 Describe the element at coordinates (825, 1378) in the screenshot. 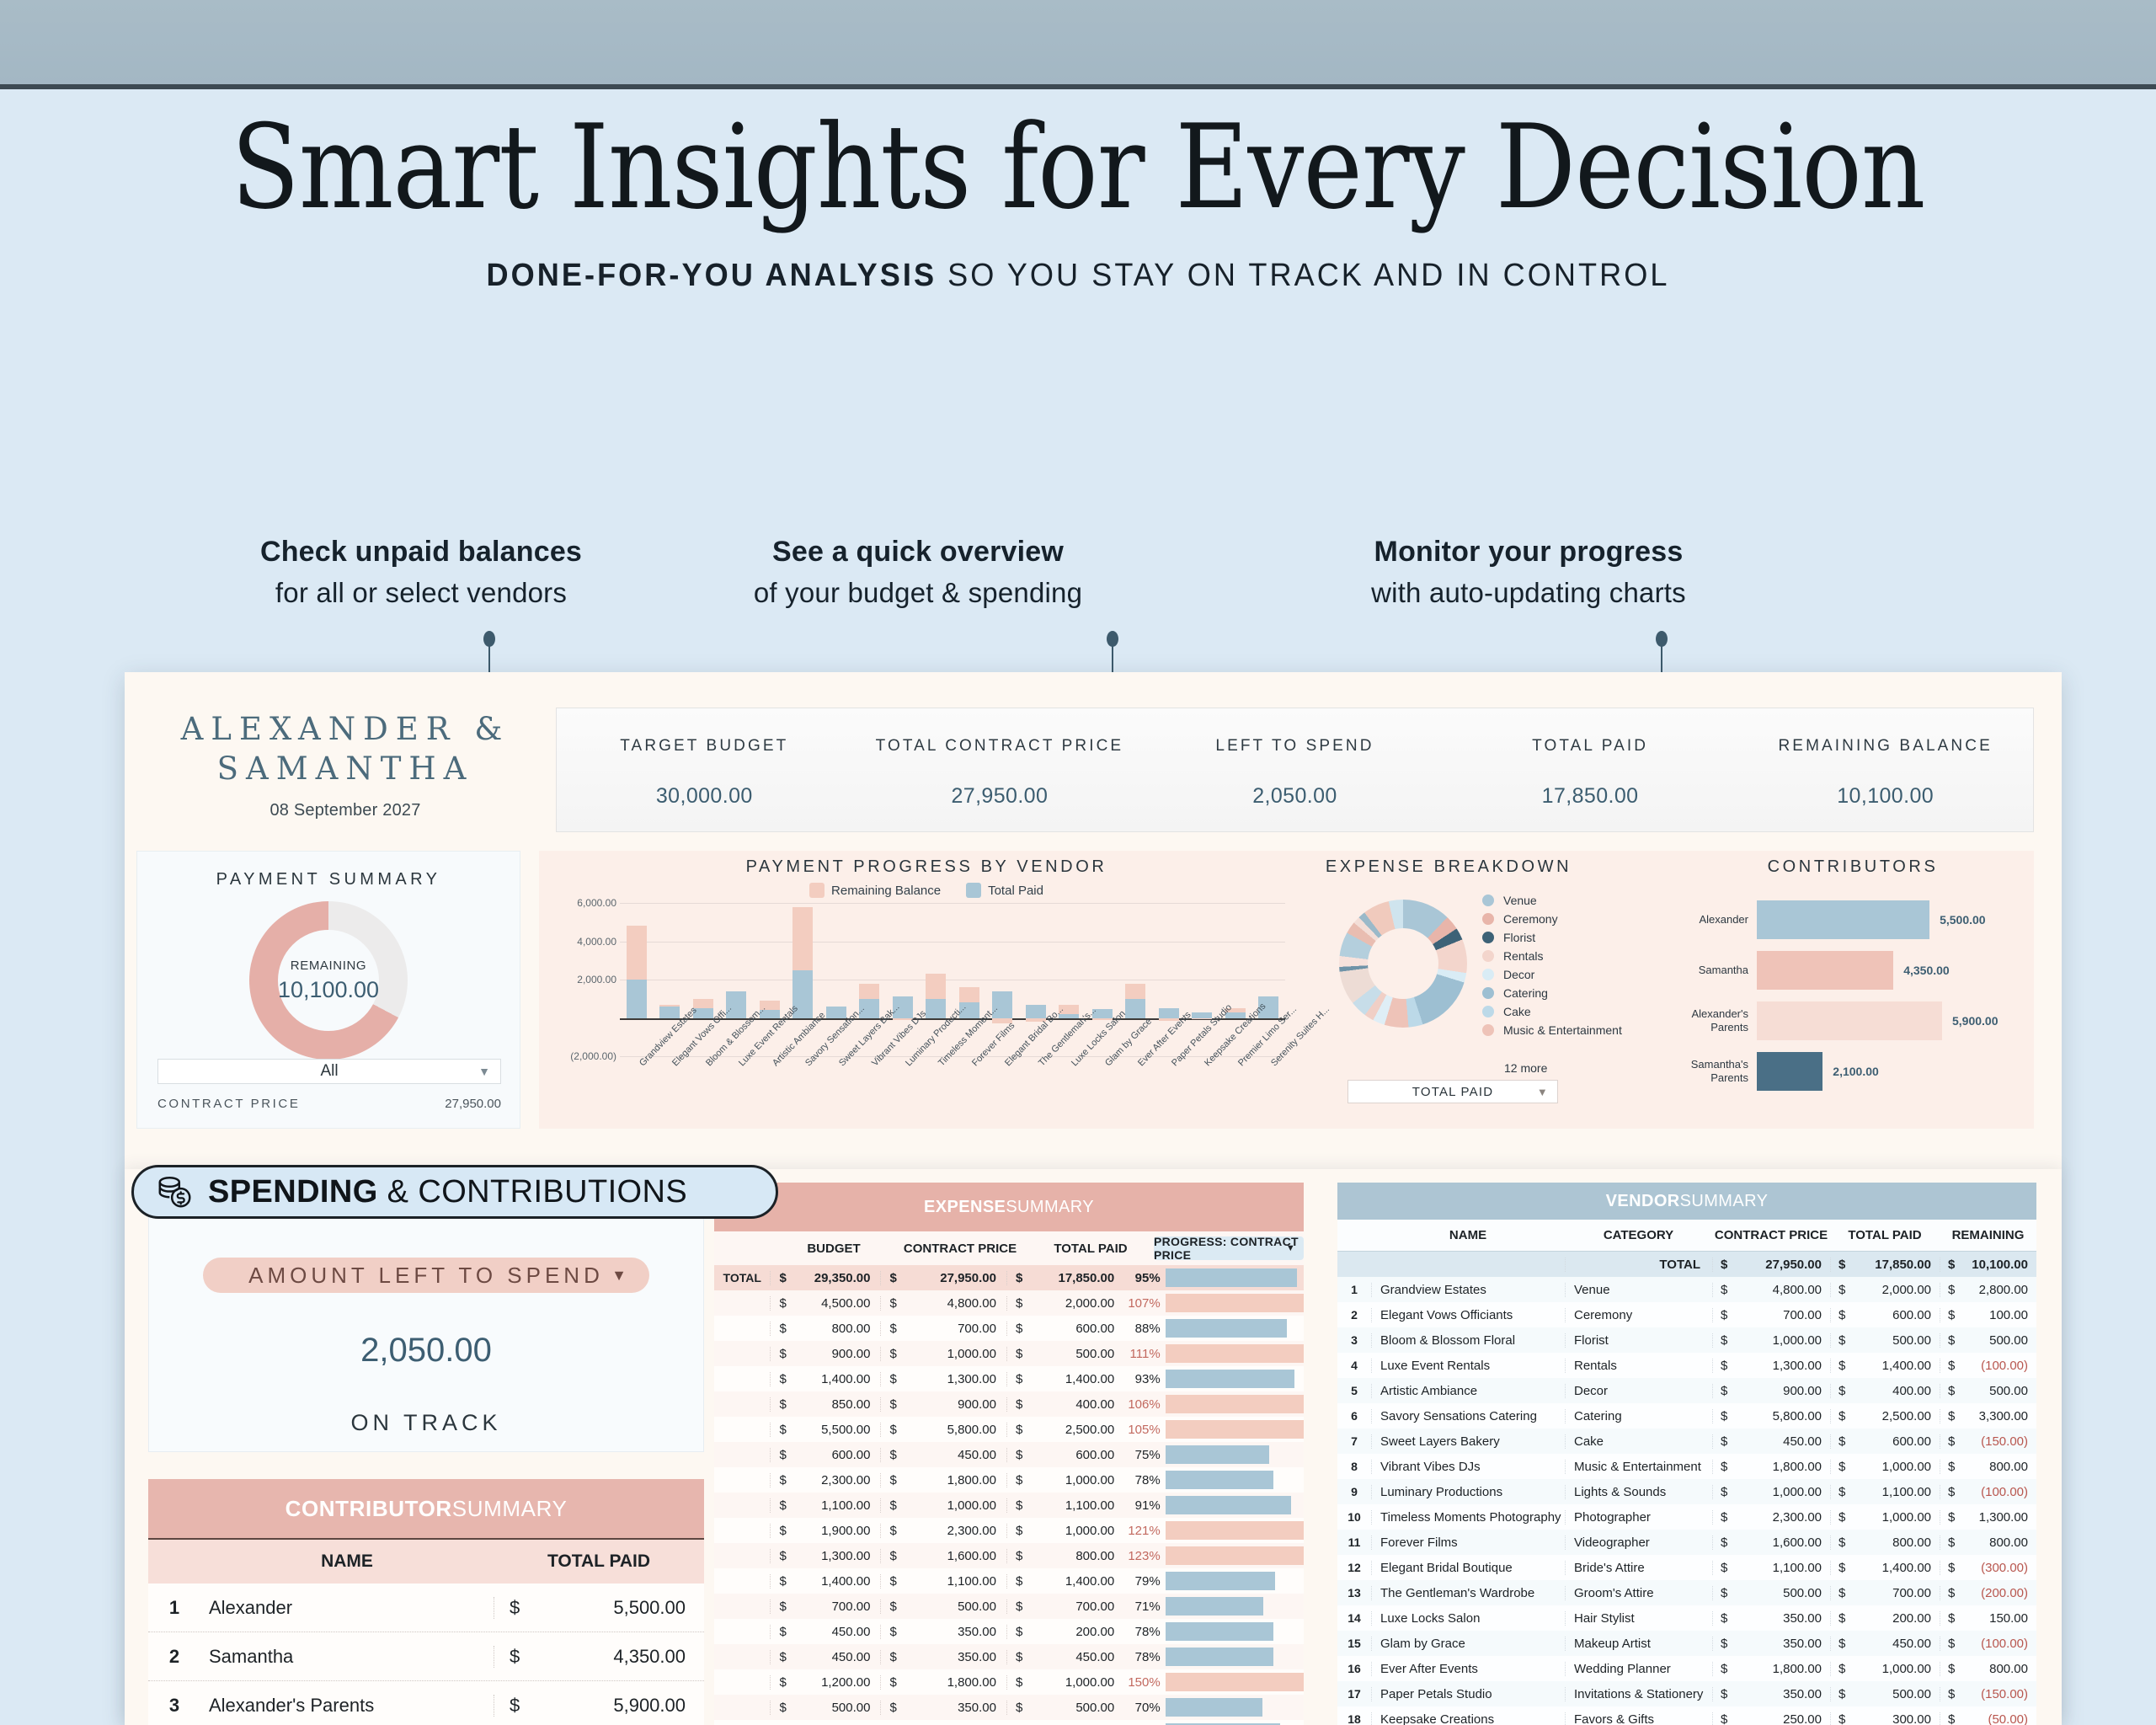

I see `cell-budget: $1,400.00` at that location.